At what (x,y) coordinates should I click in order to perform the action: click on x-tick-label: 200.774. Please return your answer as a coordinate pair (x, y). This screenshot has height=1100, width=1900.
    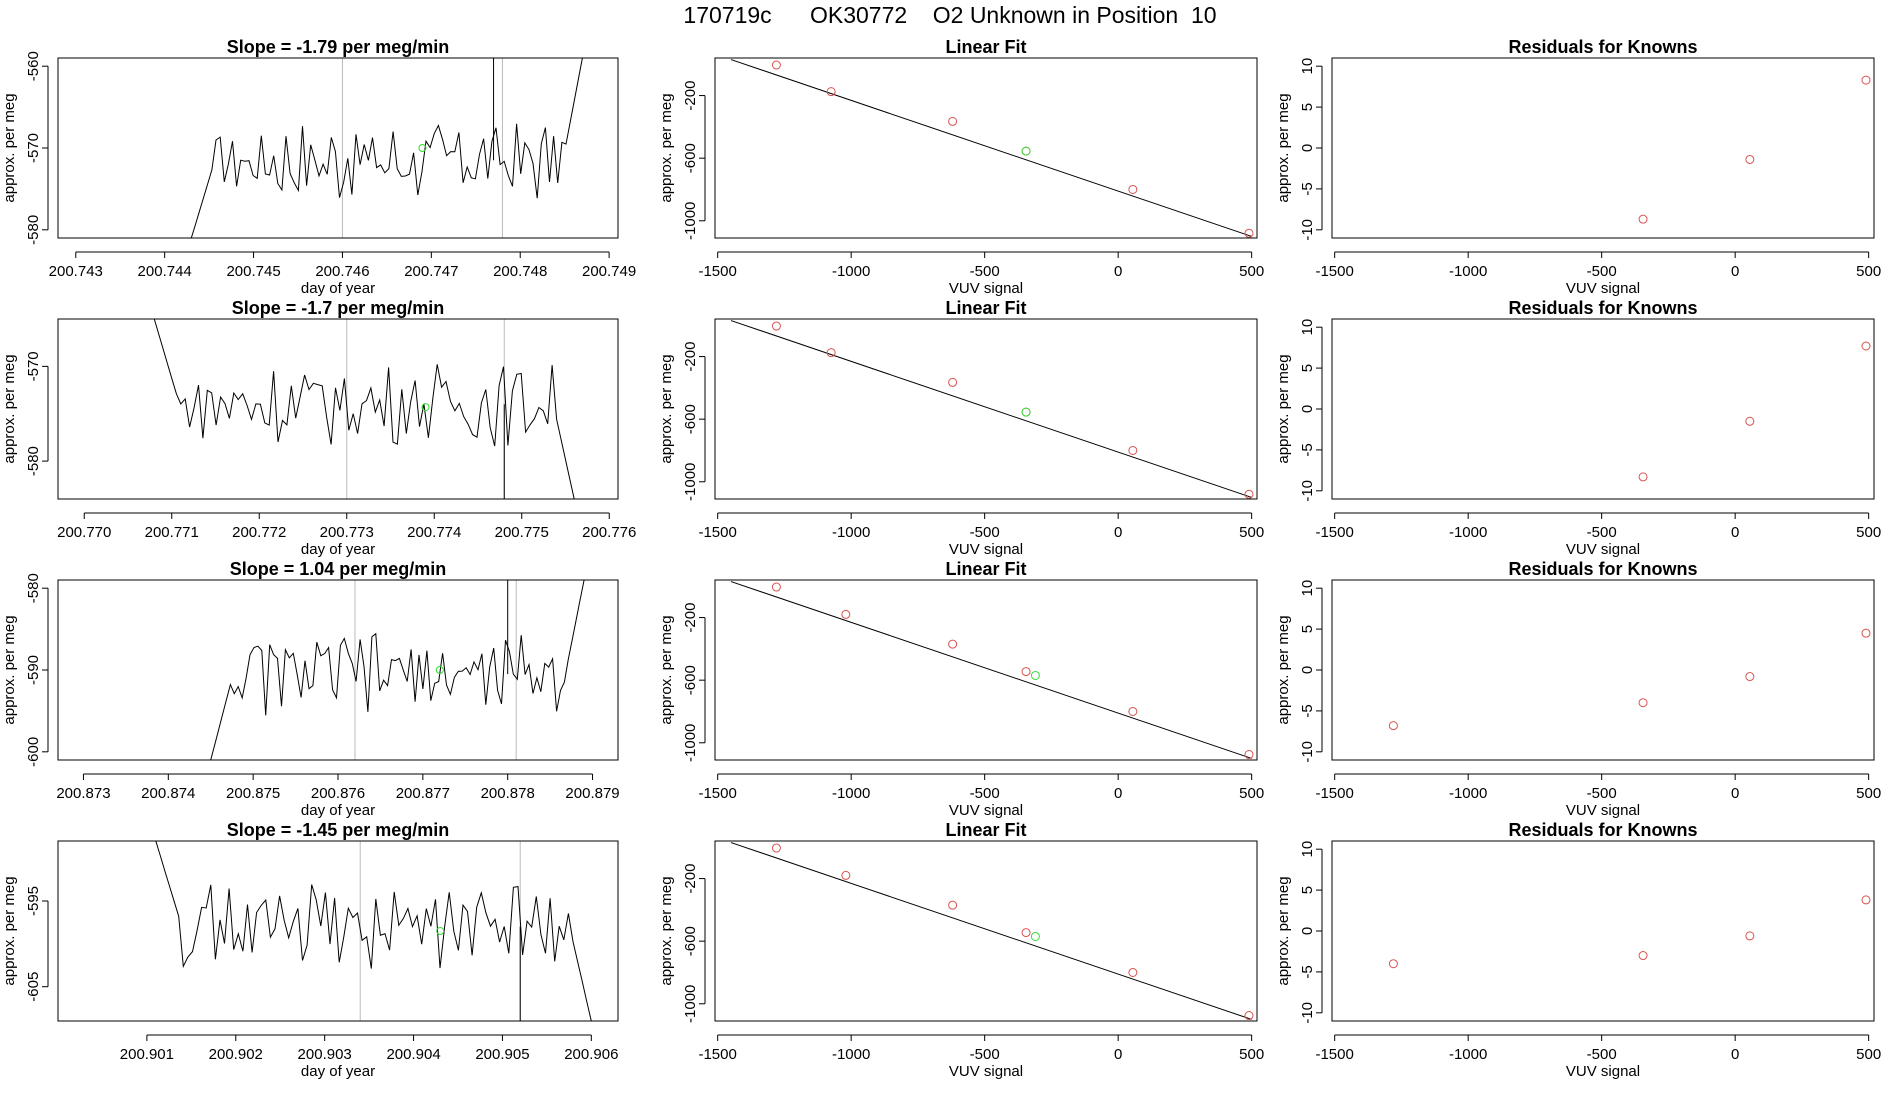
    Looking at the image, I should click on (434, 532).